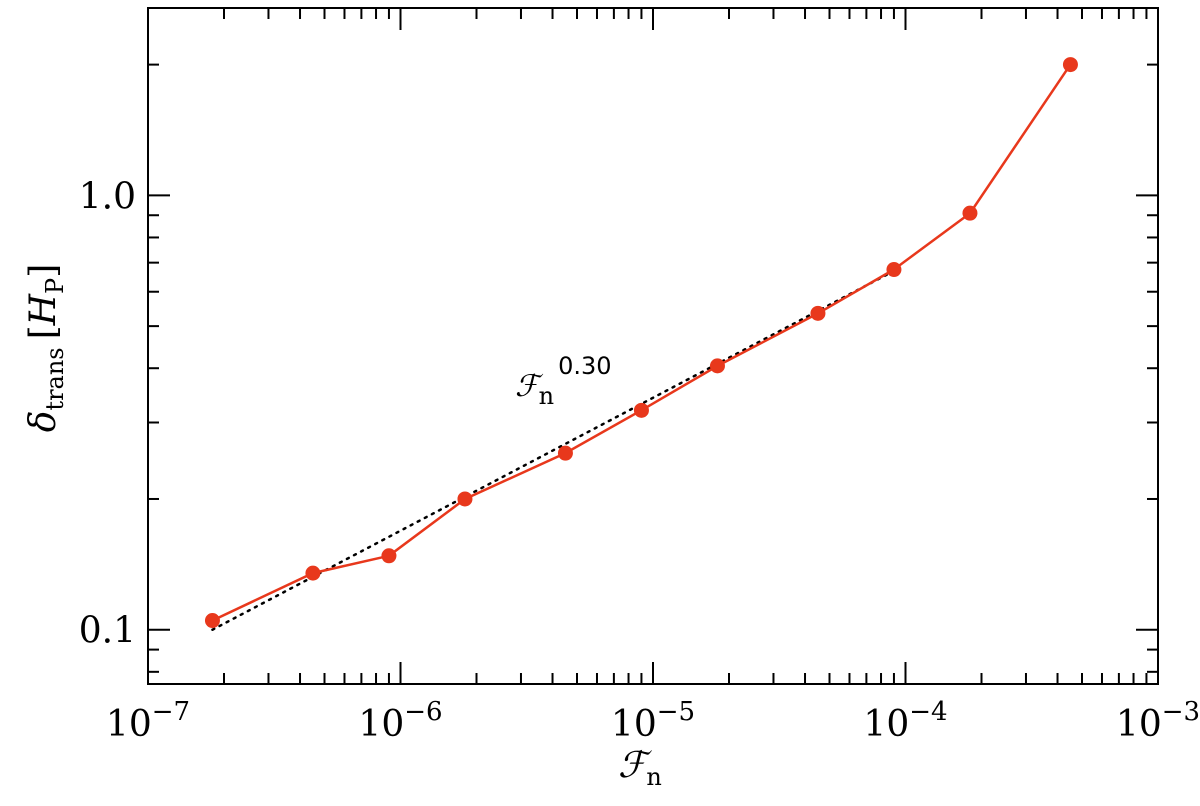 This screenshot has height=806, width=1200. What do you see at coordinates (107, 631) in the screenshot?
I see `y-tick-label: 0.1` at bounding box center [107, 631].